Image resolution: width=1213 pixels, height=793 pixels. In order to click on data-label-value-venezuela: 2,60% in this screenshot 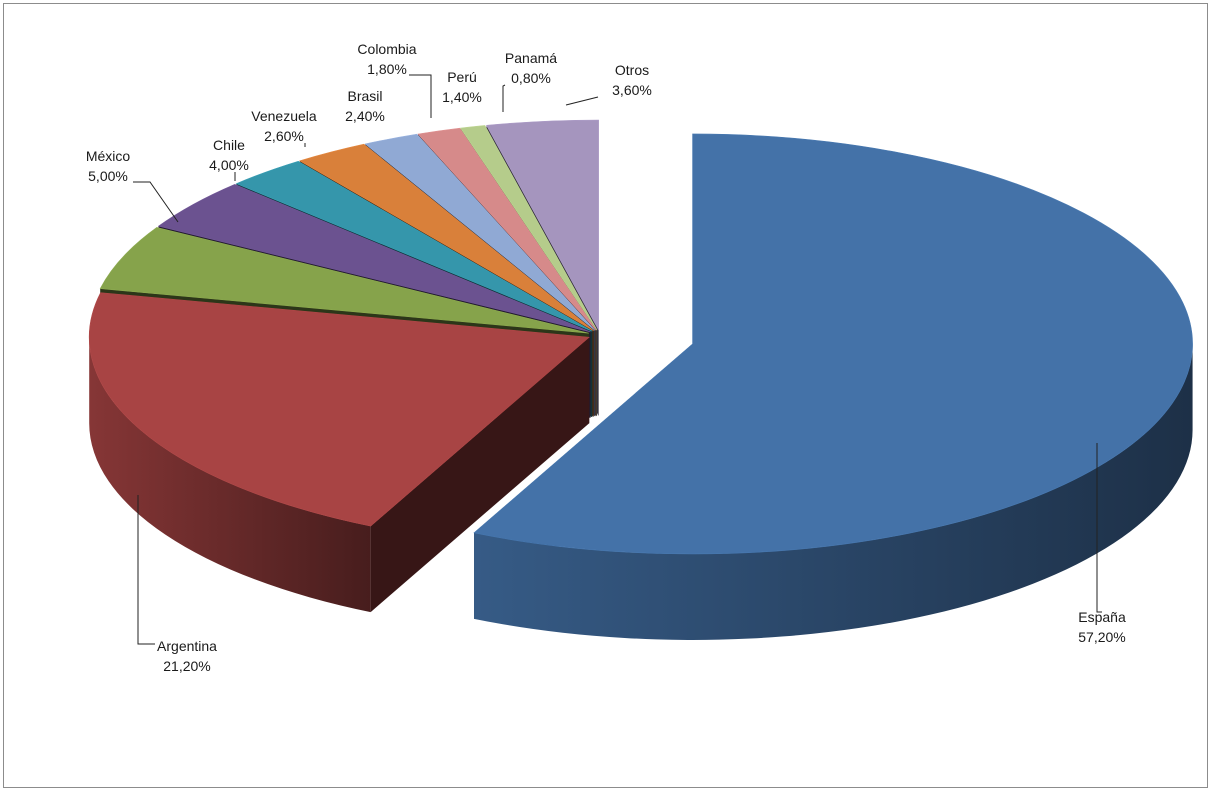, I will do `click(284, 136)`.